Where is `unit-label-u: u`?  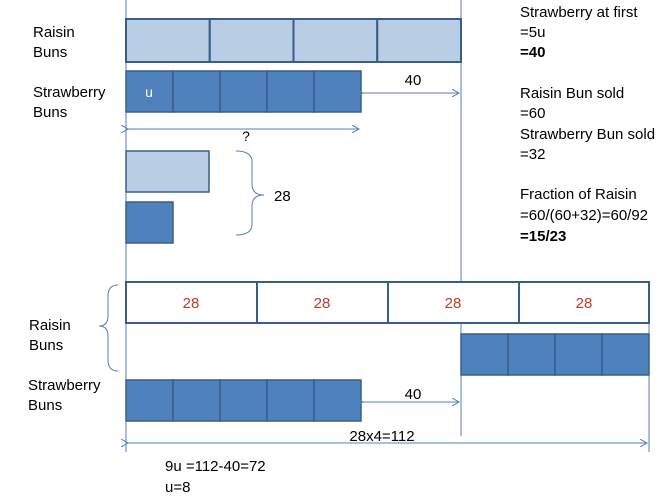 unit-label-u: u is located at coordinates (149, 92).